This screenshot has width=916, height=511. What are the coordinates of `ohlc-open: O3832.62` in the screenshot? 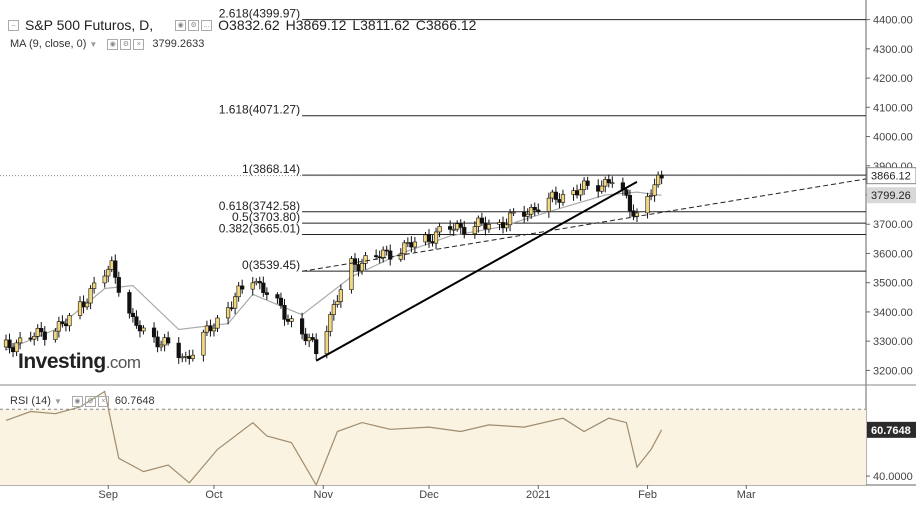 It's located at (249, 25).